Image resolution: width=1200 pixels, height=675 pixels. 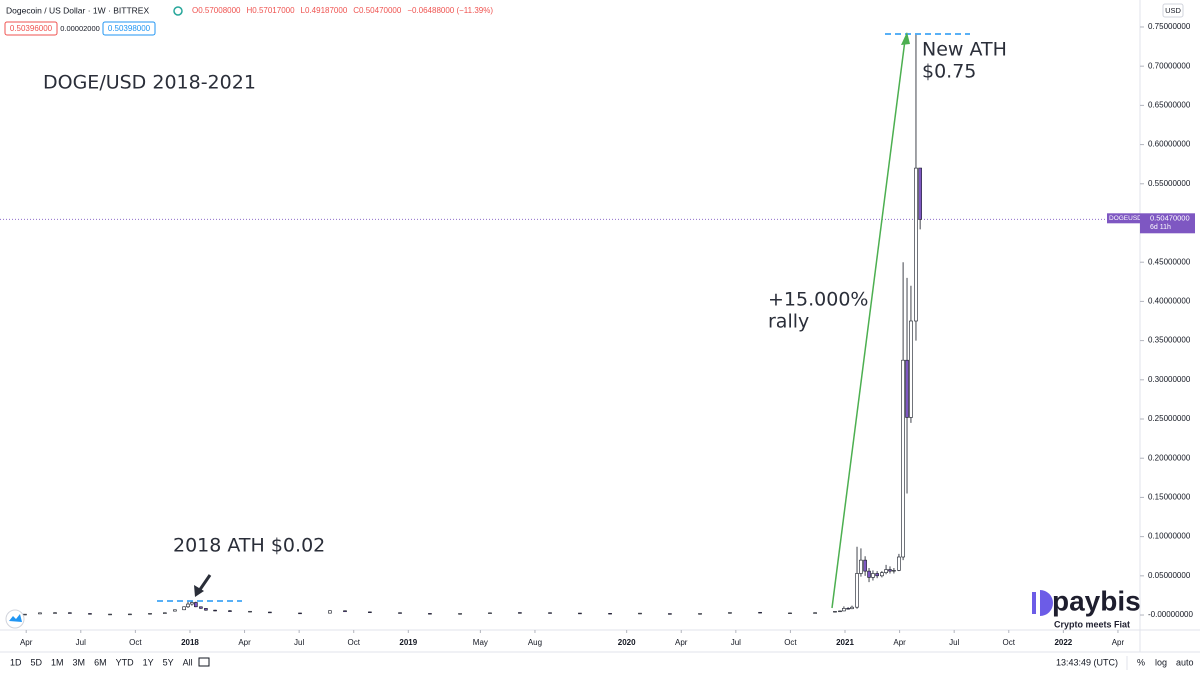 I want to click on range-button: 3M, so click(x=79, y=662).